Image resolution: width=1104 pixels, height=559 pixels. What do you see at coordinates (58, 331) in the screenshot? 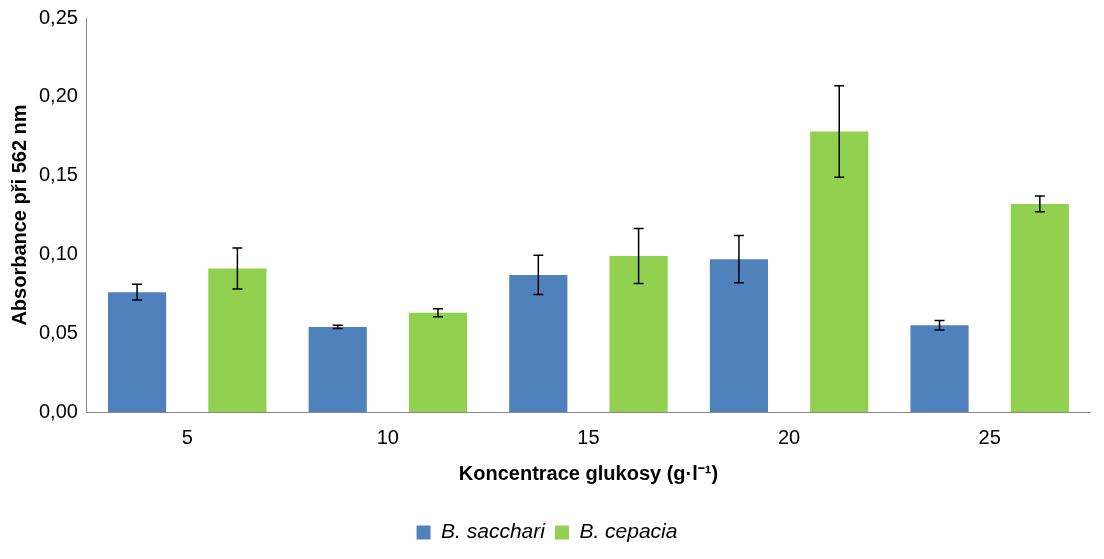
I see `y-tick-label: 0,05` at bounding box center [58, 331].